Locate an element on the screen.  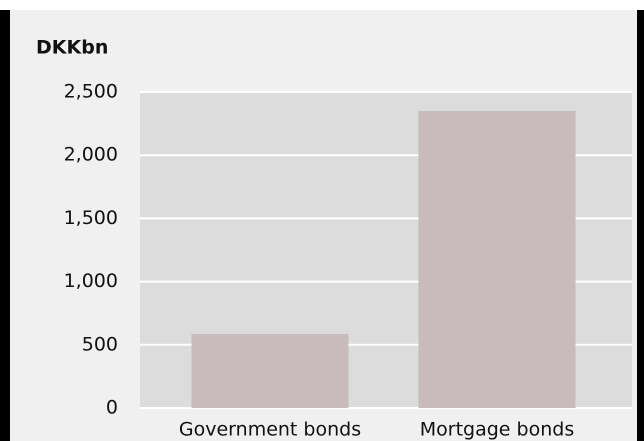
x-tick-label: Mortgage bonds is located at coordinates (497, 430).